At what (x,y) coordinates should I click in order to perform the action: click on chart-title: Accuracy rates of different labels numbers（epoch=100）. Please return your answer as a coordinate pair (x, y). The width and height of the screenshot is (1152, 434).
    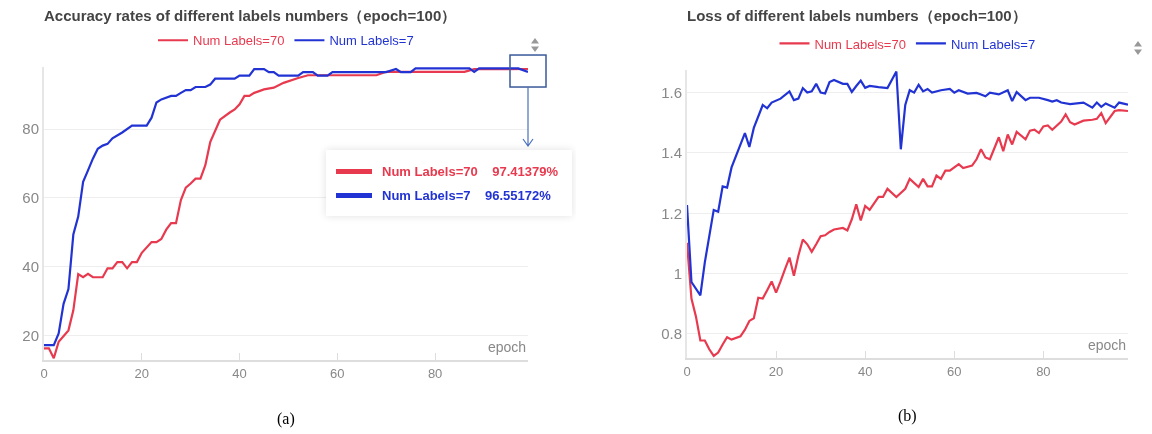
    Looking at the image, I should click on (250, 16).